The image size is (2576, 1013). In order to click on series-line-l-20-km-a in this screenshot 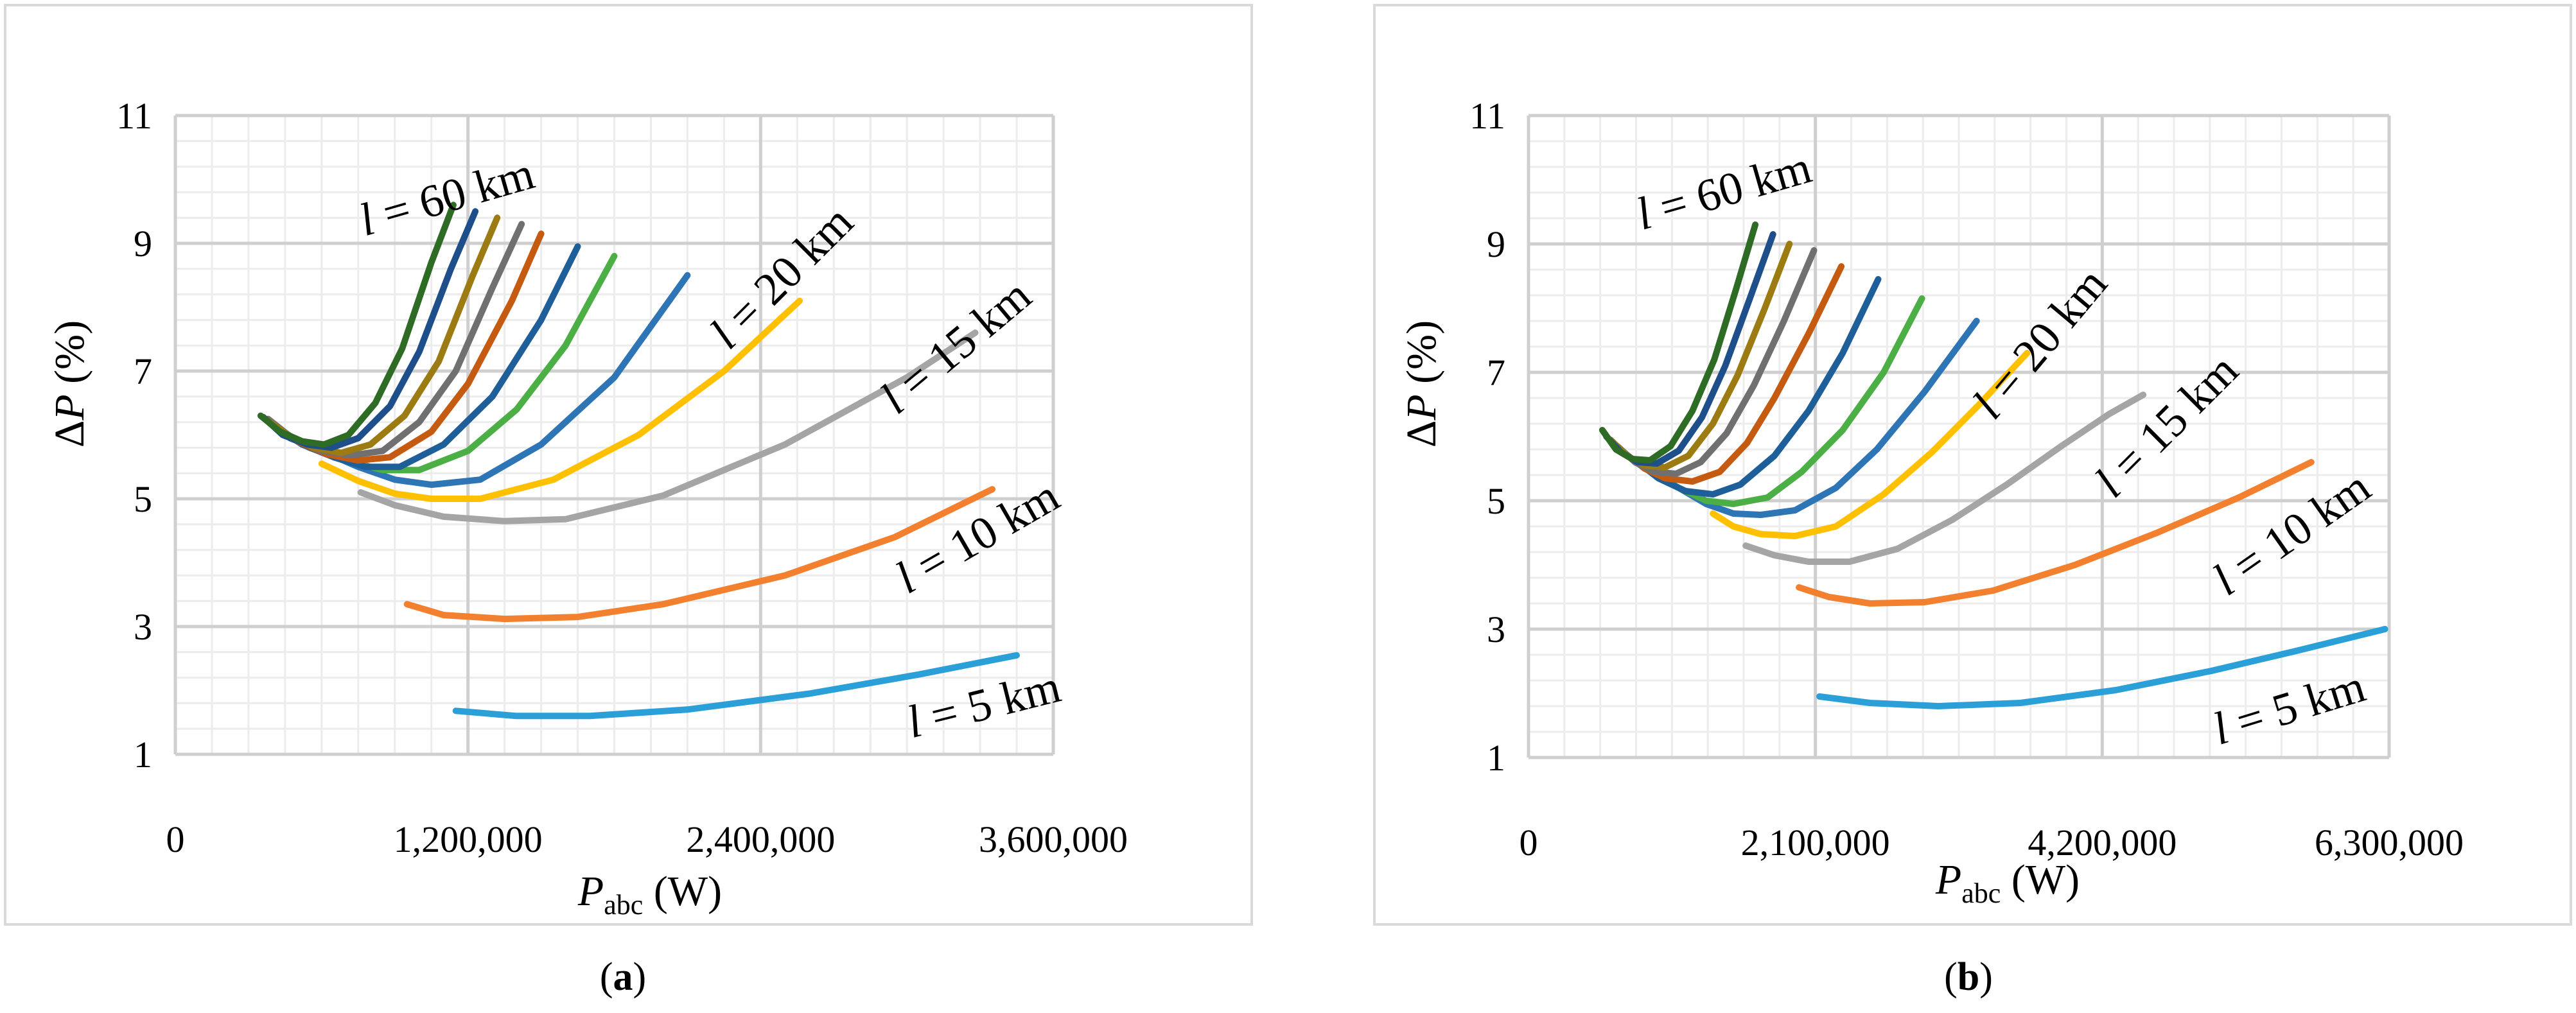, I will do `click(560, 399)`.